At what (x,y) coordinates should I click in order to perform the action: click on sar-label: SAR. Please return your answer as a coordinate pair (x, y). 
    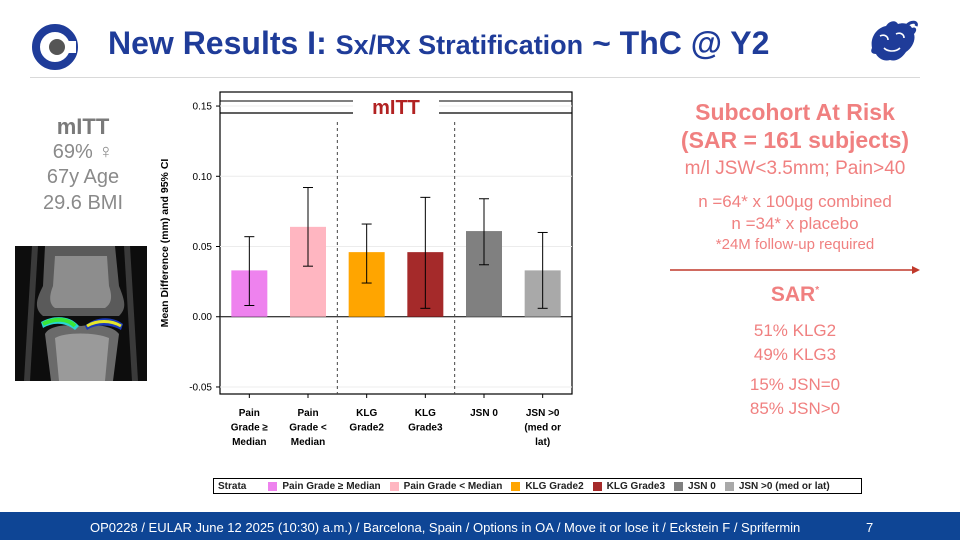
    Looking at the image, I should click on (793, 294).